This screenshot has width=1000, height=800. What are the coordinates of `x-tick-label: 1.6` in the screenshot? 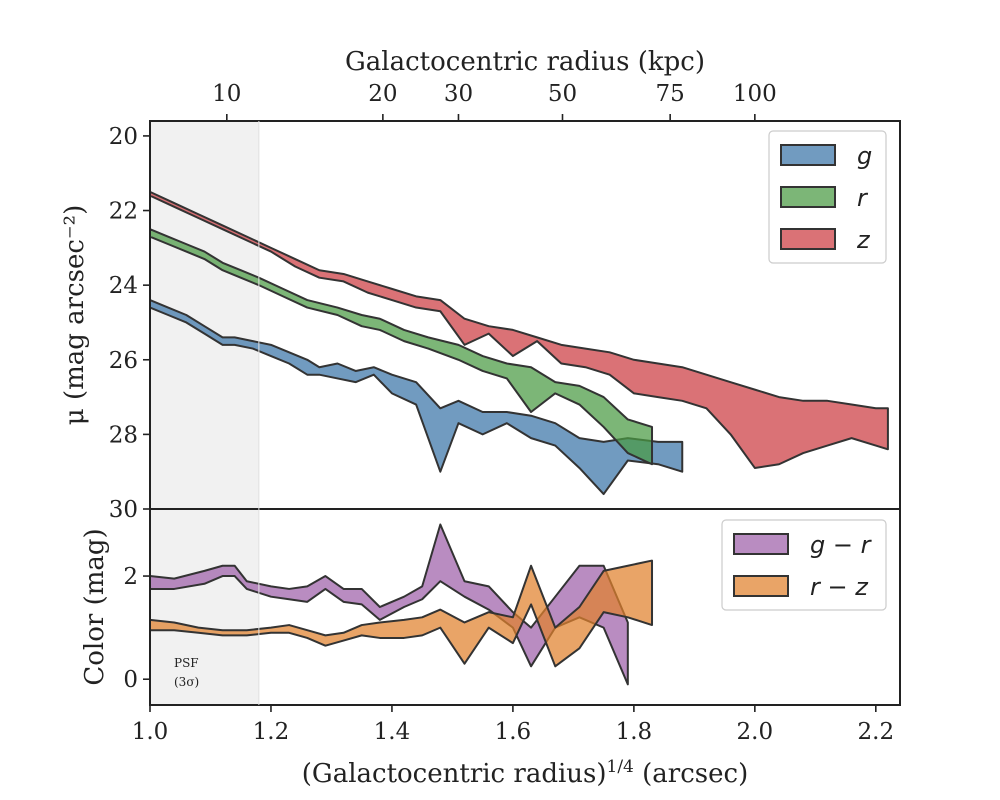 It's located at (513, 732).